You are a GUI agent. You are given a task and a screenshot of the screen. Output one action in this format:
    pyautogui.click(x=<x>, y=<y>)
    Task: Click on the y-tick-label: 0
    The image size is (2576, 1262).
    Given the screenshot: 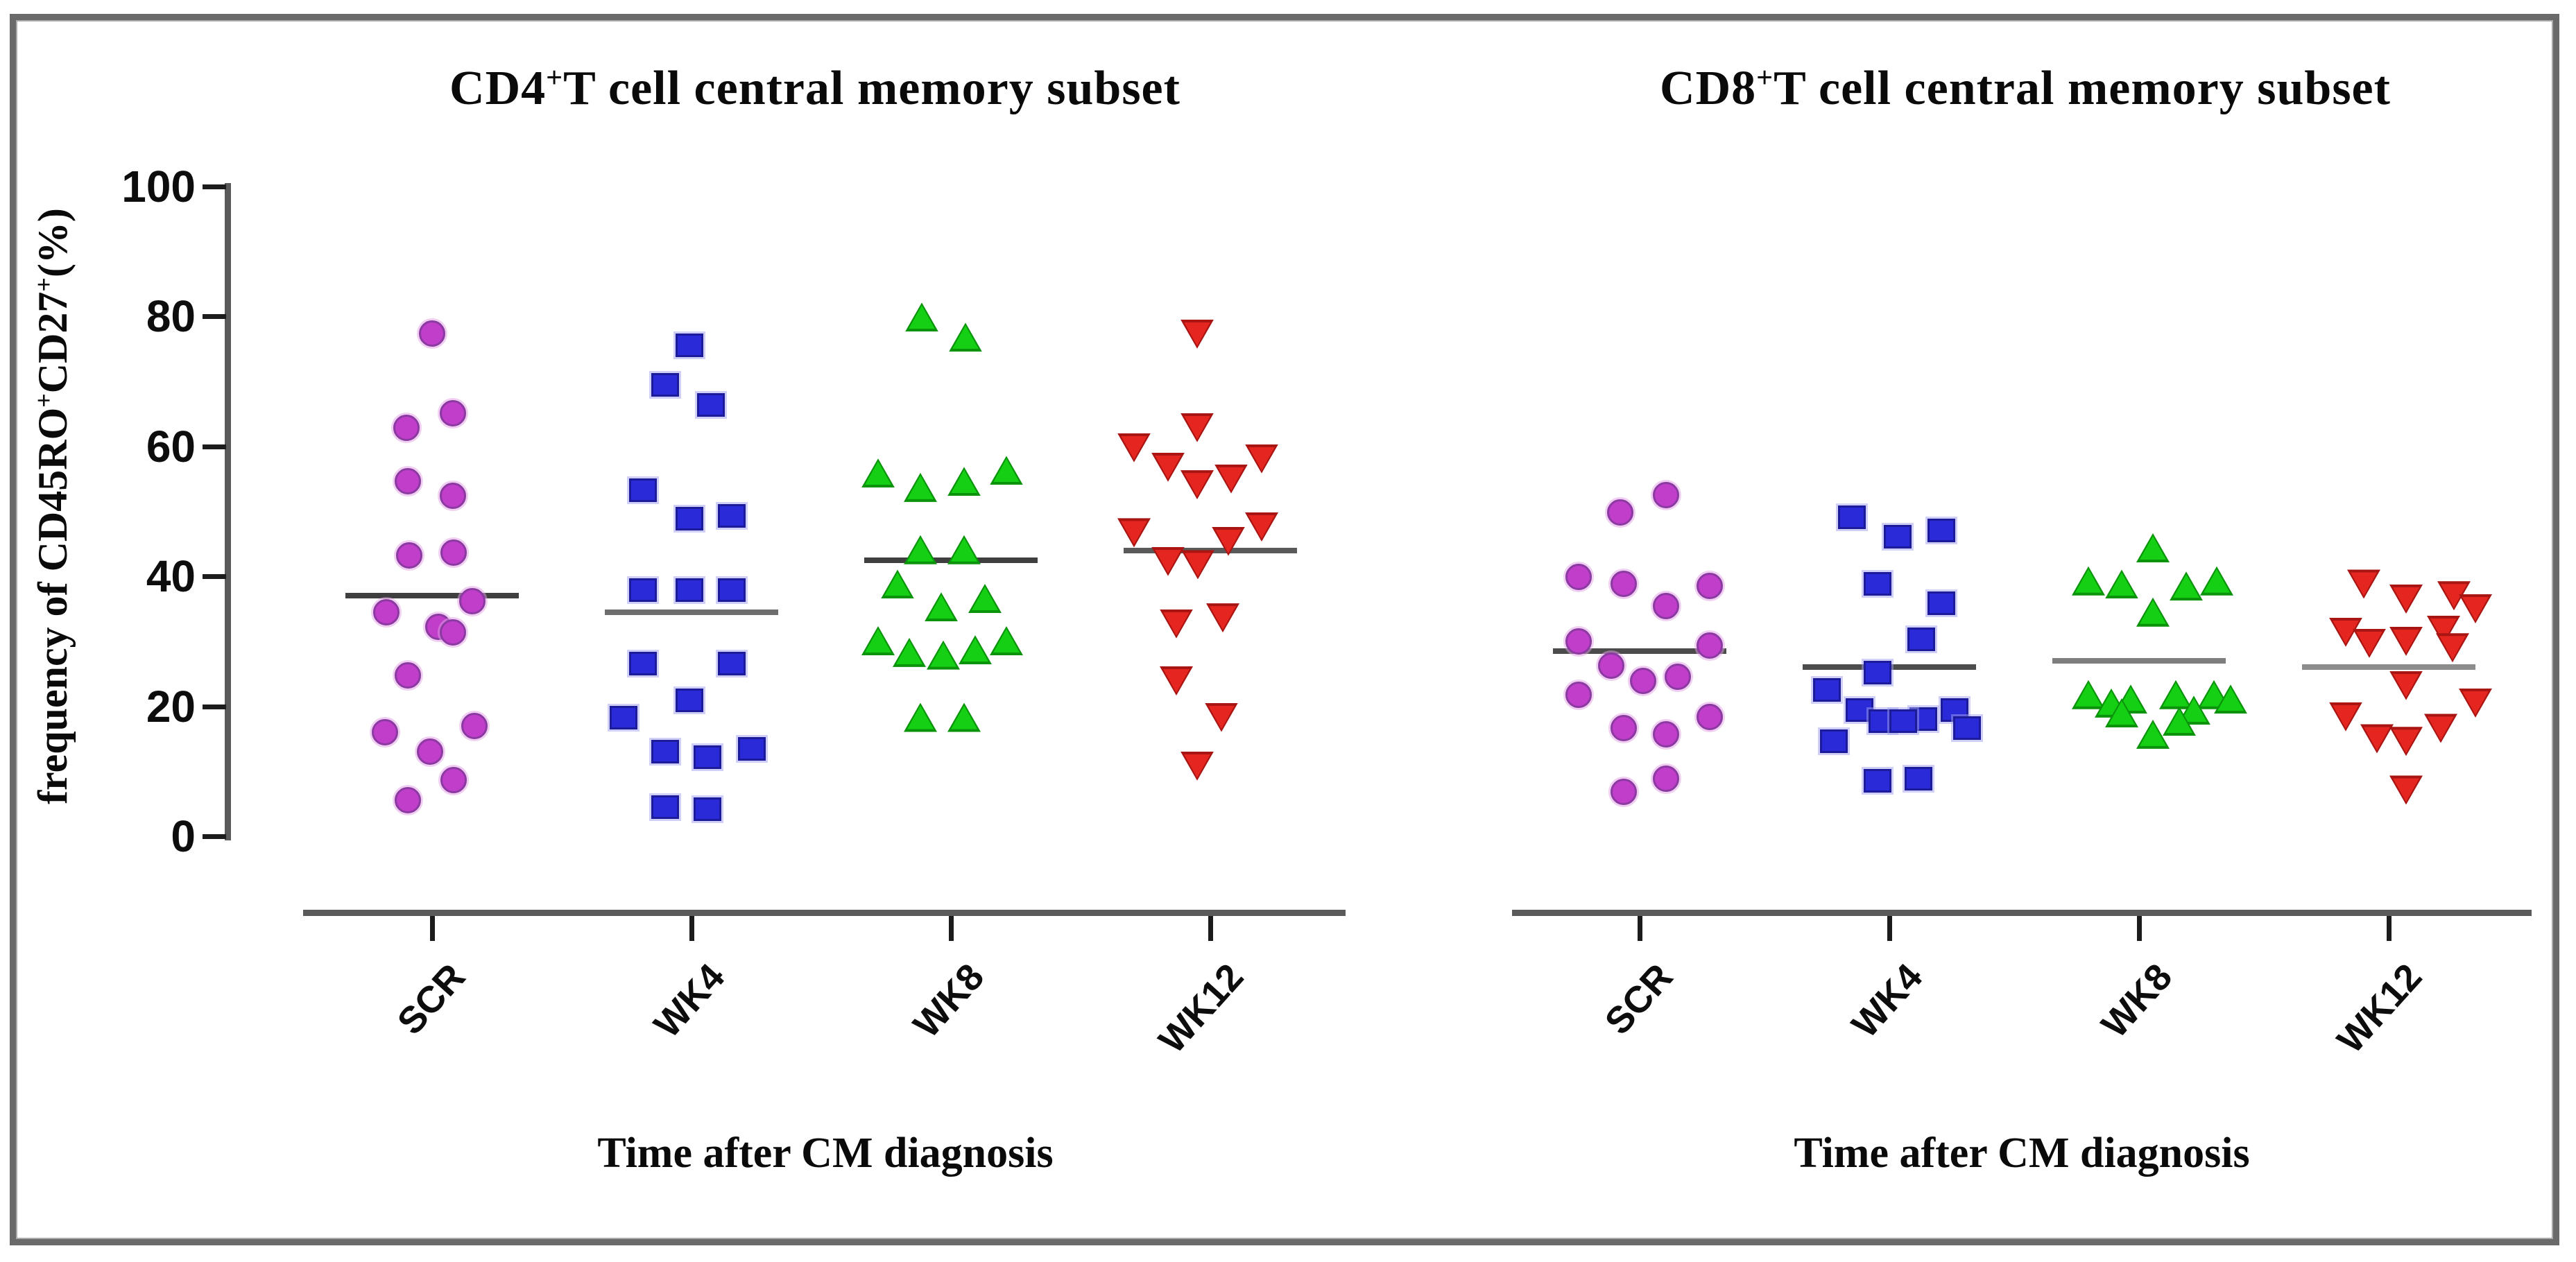 What is the action you would take?
    pyautogui.click(x=183, y=836)
    